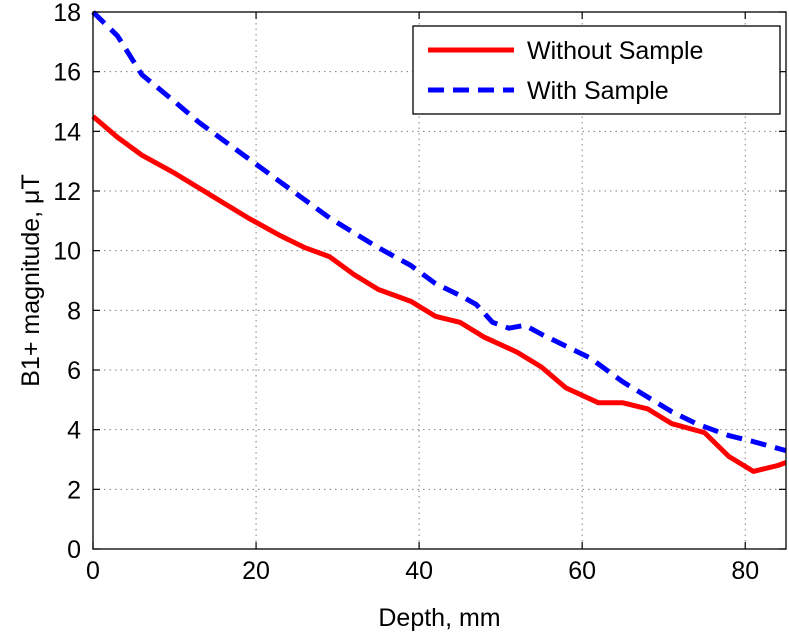  What do you see at coordinates (439, 618) in the screenshot?
I see `x-axis-label: Depth, mm` at bounding box center [439, 618].